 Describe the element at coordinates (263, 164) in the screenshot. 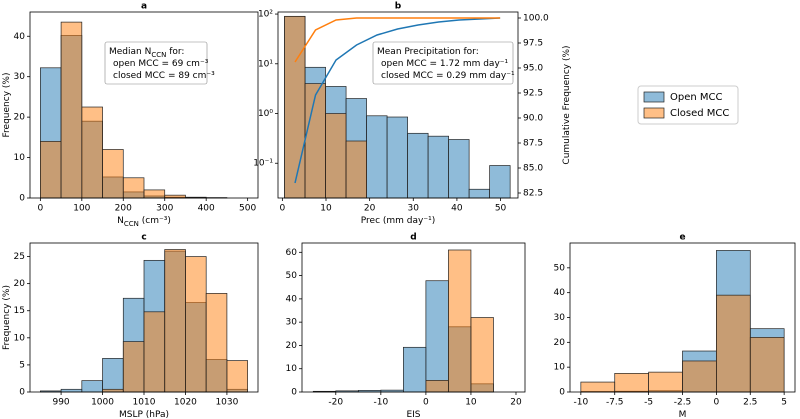

I see `y-tick-label: 10⁻¹` at that location.